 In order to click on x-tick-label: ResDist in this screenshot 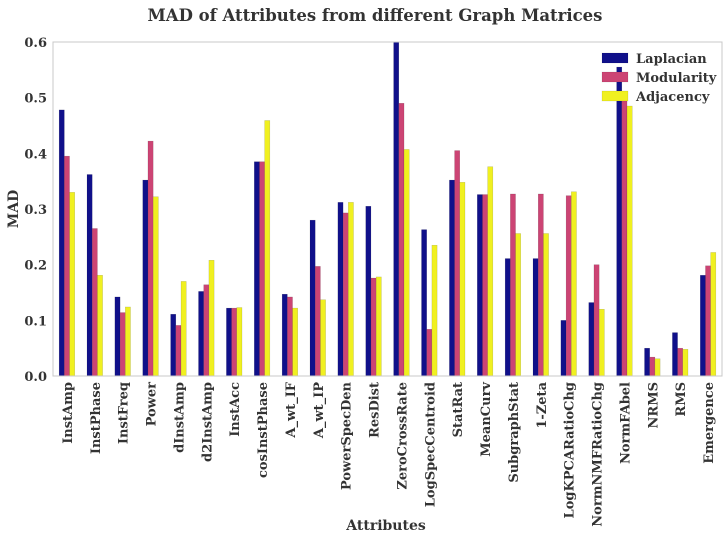, I will do `click(375, 410)`.